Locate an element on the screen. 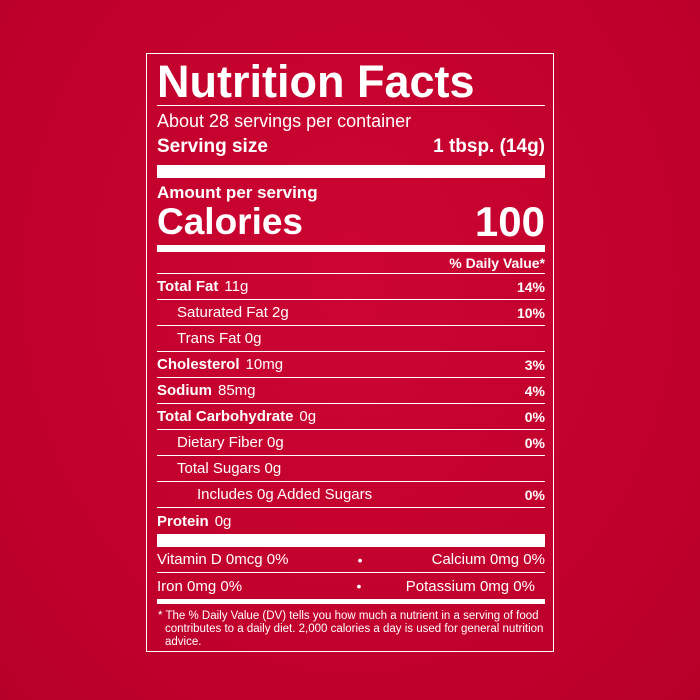 This screenshot has width=700, height=700. mineral-row: Iron 0mg 0% • Potassium 0mg 0% is located at coordinates (351, 586).